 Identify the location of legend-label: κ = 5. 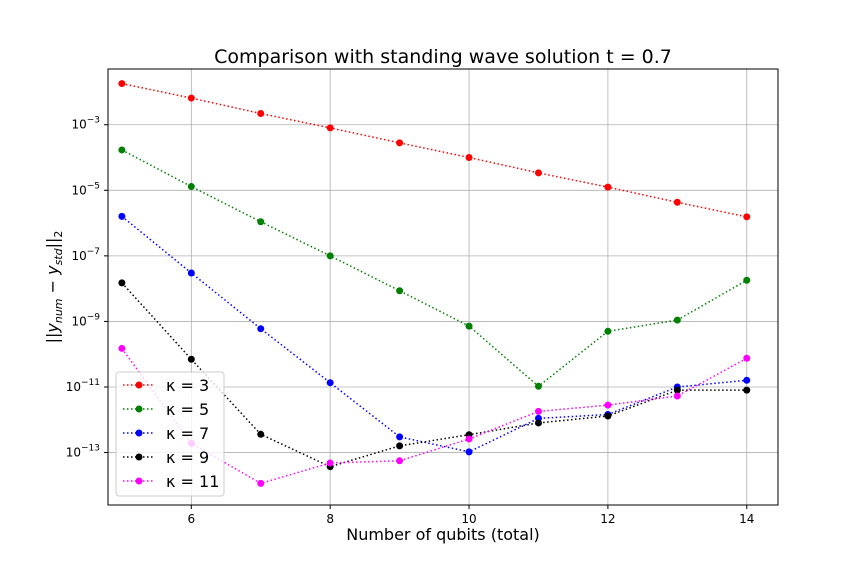
(187, 409).